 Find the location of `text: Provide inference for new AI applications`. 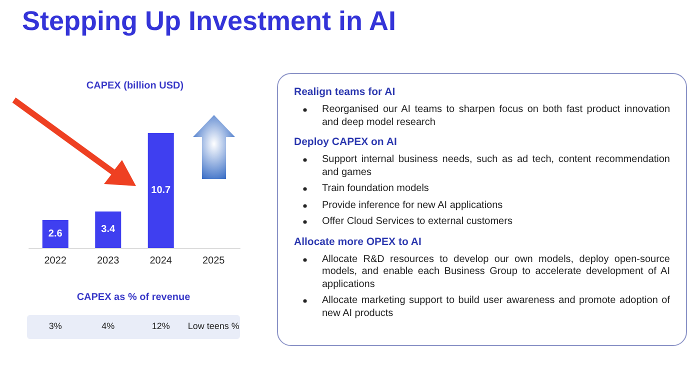

text: Provide inference for new AI applications is located at coordinates (413, 206).